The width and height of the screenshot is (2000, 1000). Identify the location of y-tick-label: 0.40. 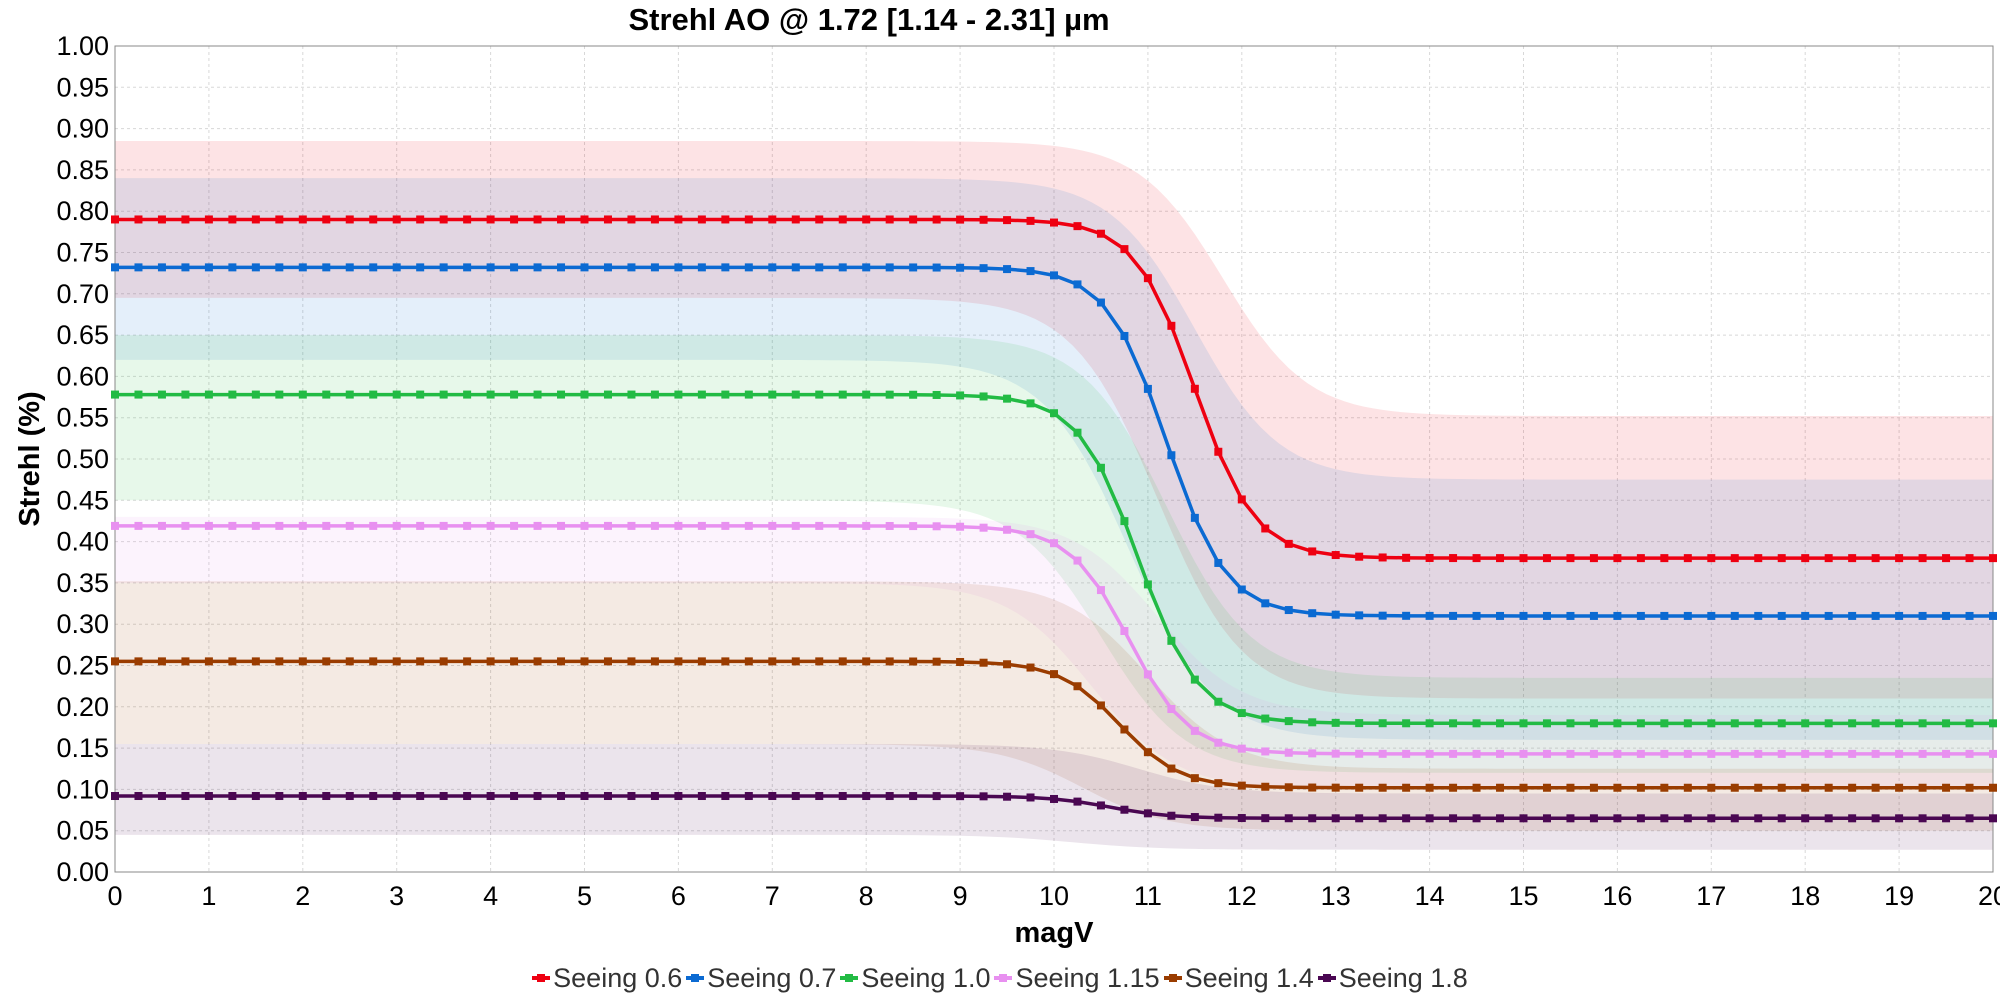
(82, 542).